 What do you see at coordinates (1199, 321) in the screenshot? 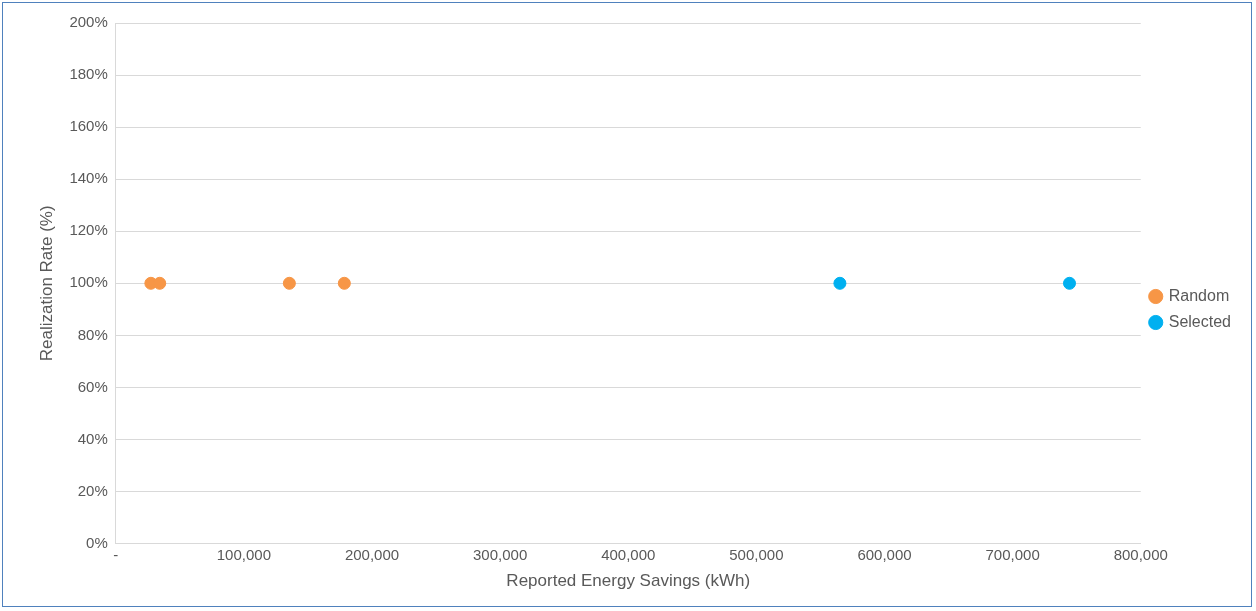
I see `legend-label: Selected` at bounding box center [1199, 321].